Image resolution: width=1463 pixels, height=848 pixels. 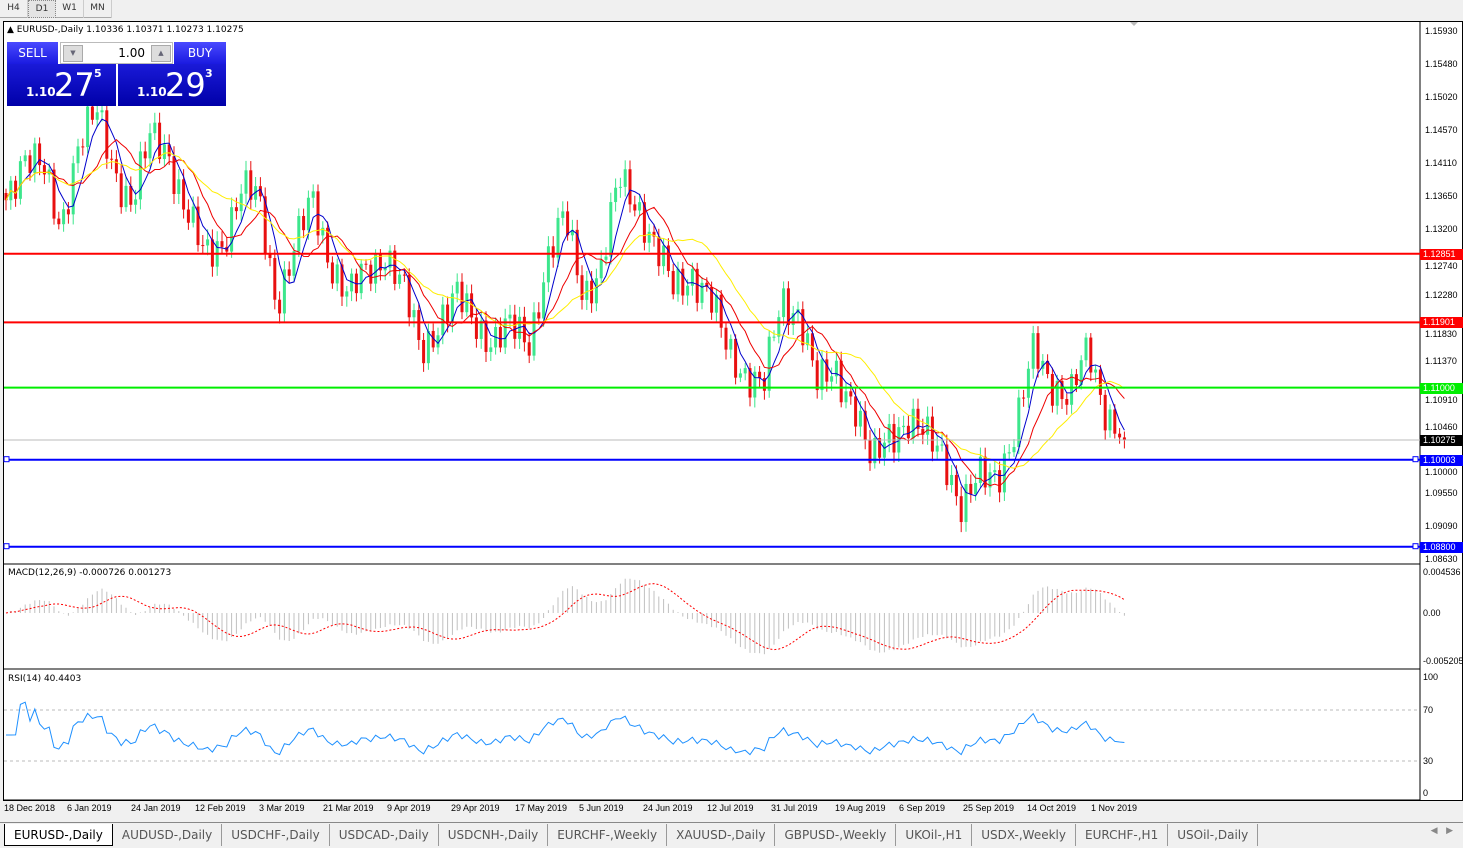 What do you see at coordinates (475, 808) in the screenshot?
I see `date-axis-label: 29 Apr 2019` at bounding box center [475, 808].